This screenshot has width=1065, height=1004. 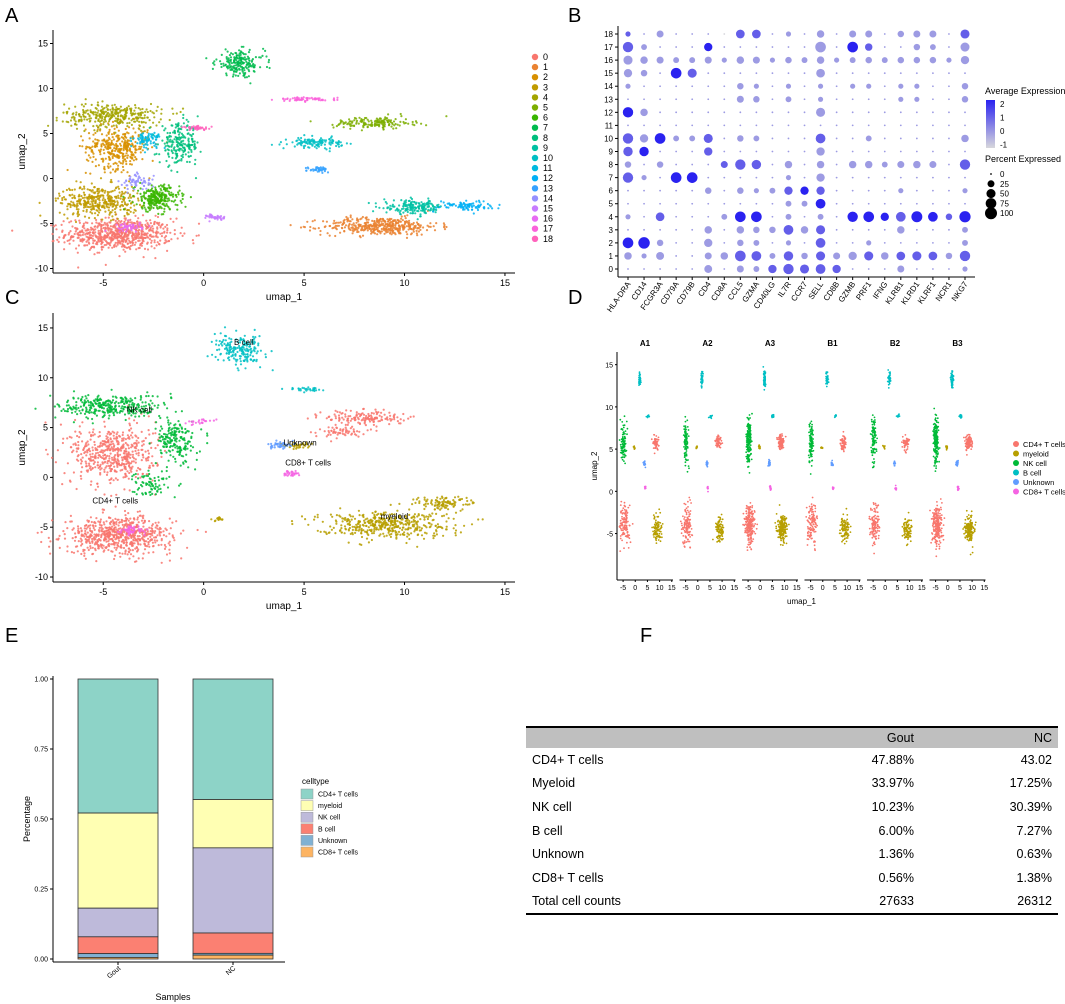 What do you see at coordinates (103, 592) in the screenshot?
I see `x-tick-label: -5` at bounding box center [103, 592].